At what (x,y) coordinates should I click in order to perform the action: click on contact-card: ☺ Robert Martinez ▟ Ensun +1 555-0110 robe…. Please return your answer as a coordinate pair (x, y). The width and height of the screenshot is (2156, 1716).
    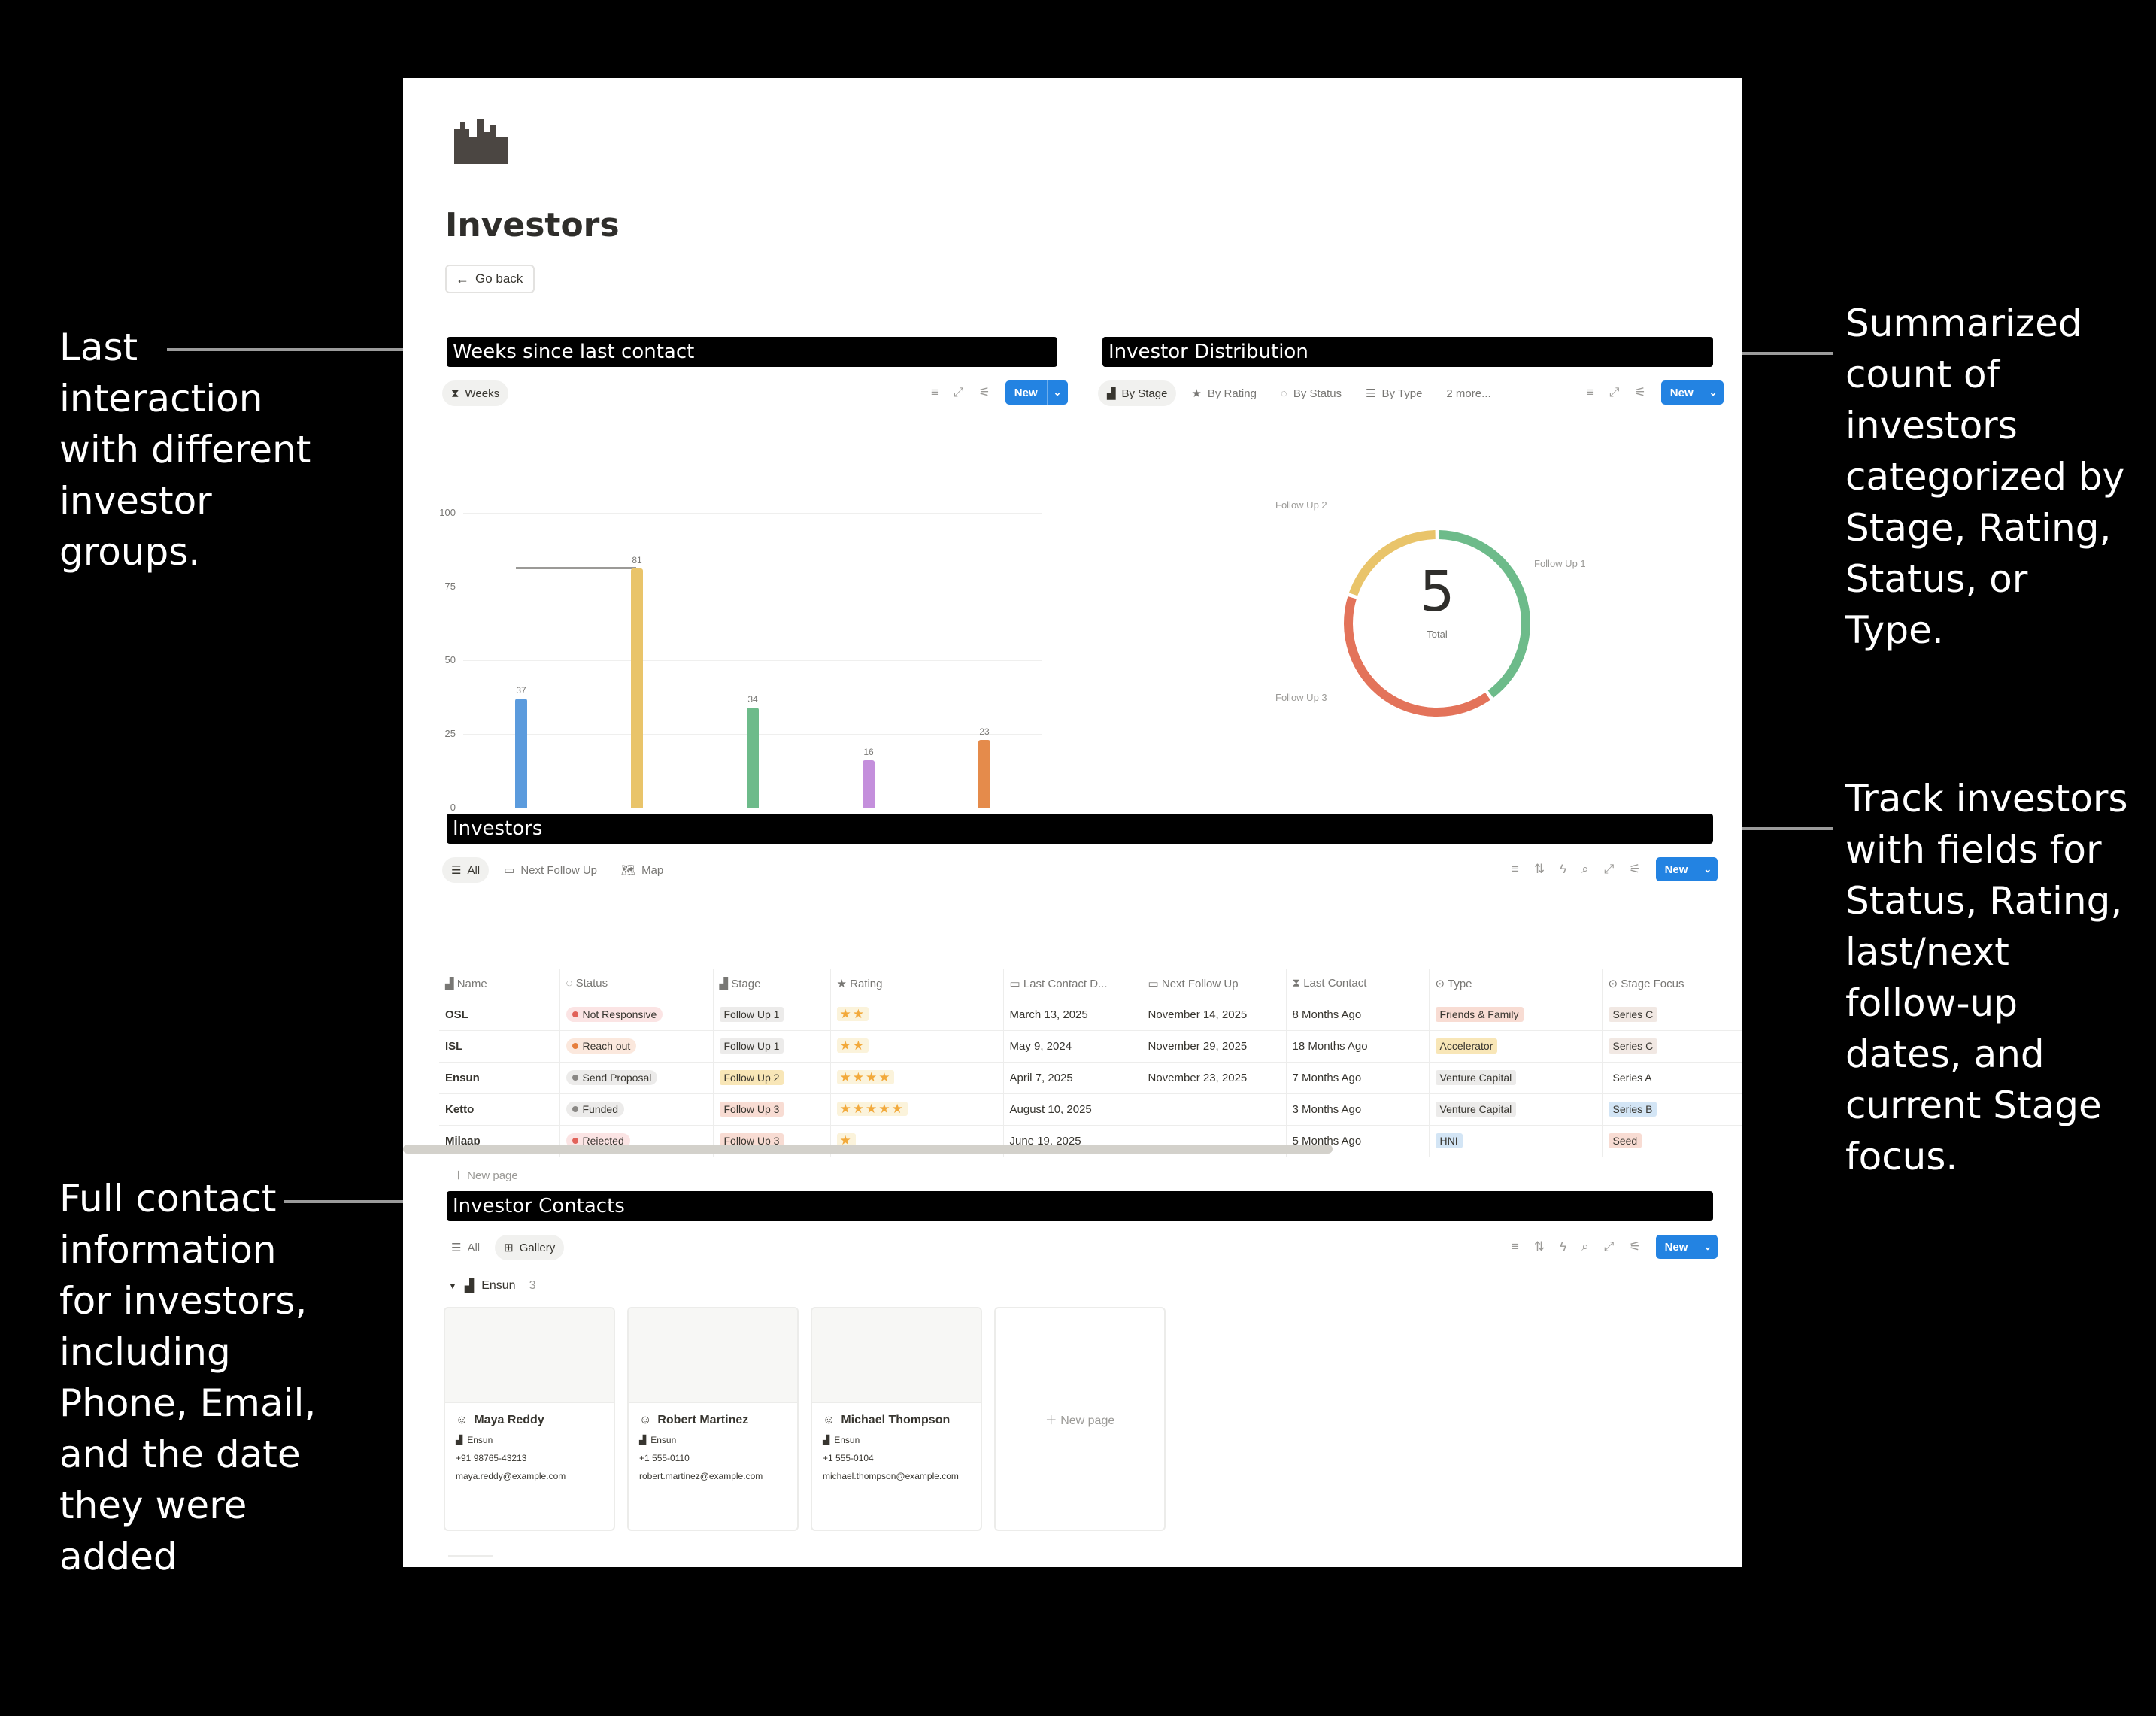
    Looking at the image, I should click on (713, 1419).